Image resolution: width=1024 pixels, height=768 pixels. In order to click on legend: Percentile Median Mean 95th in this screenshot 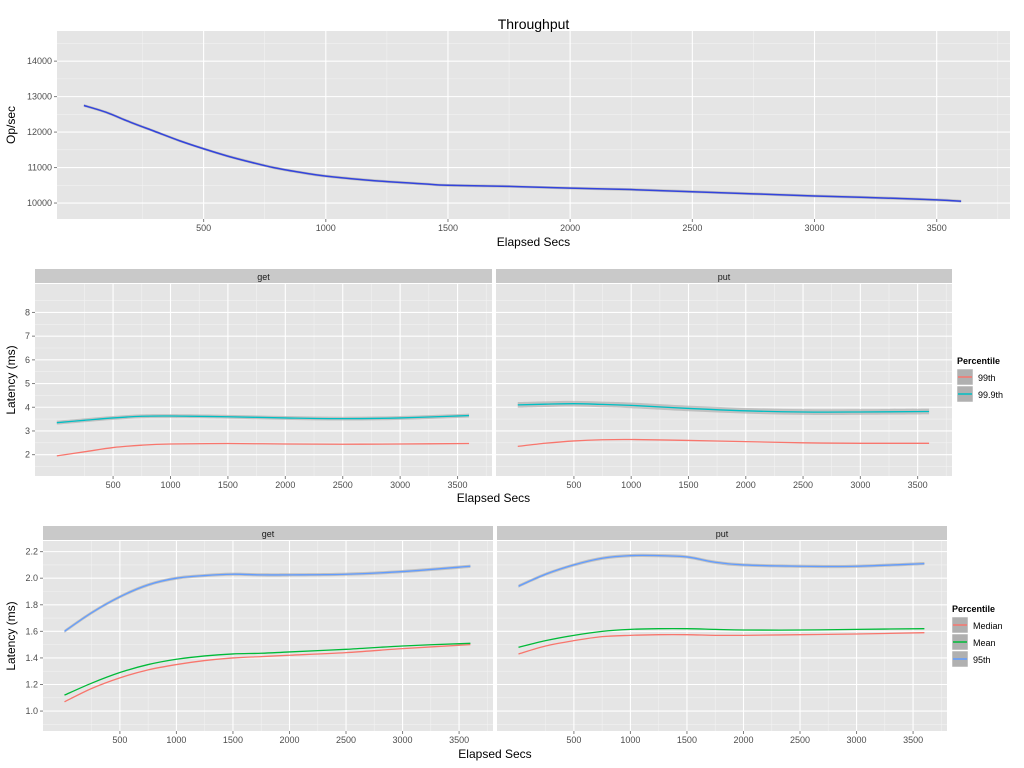, I will do `click(977, 636)`.